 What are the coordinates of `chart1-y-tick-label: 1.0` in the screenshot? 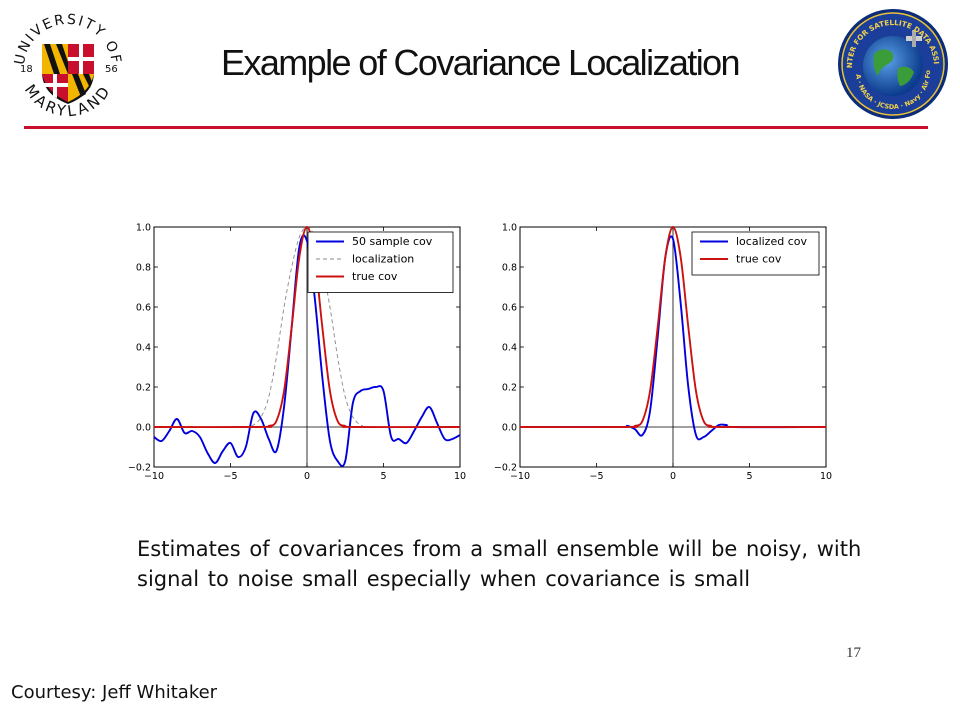 It's located at (143, 228).